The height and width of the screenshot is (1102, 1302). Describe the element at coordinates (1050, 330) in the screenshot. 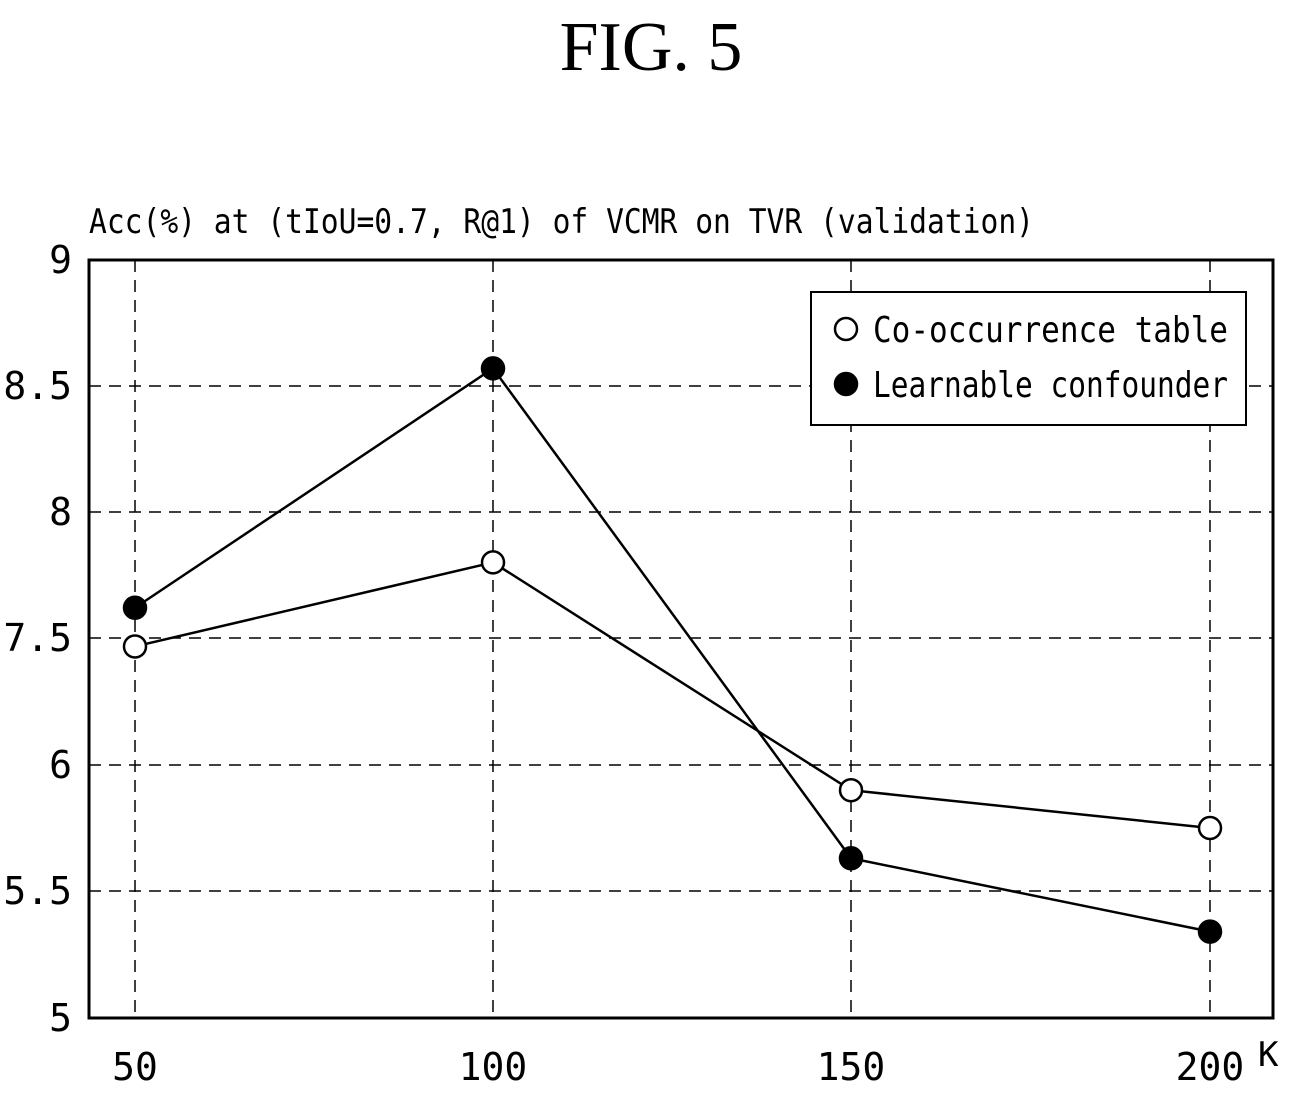

I see `legend-label: Co-occurrence table` at that location.